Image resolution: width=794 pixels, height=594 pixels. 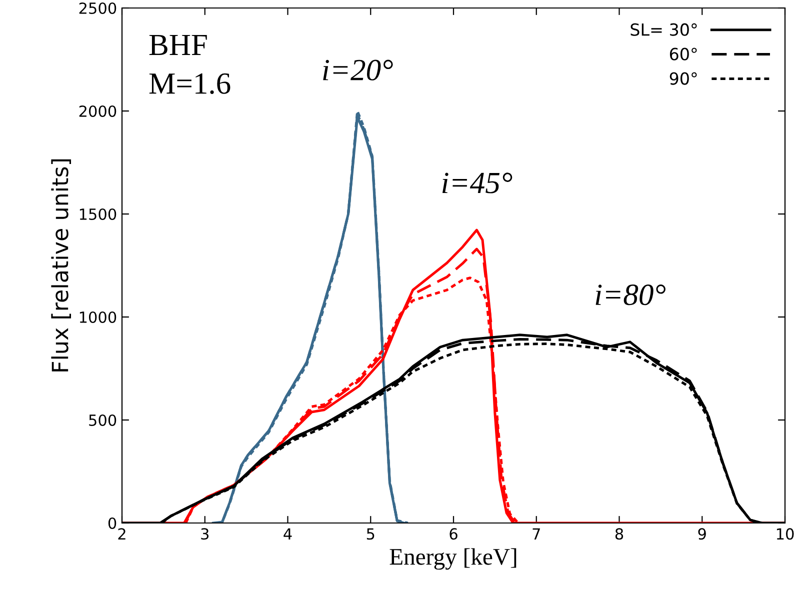 I want to click on y-tick-label: 500, so click(x=102, y=420).